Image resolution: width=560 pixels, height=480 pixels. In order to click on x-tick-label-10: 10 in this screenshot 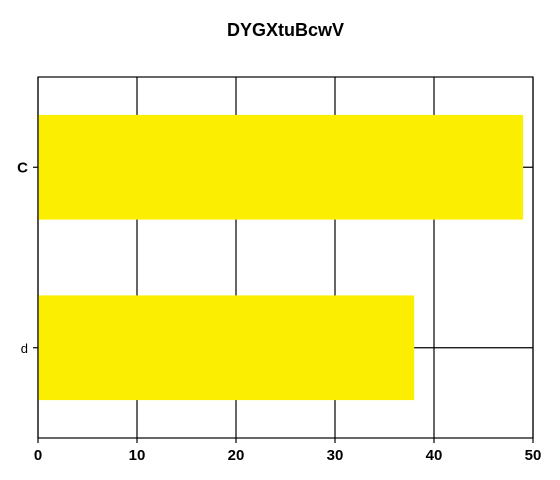, I will do `click(137, 455)`.